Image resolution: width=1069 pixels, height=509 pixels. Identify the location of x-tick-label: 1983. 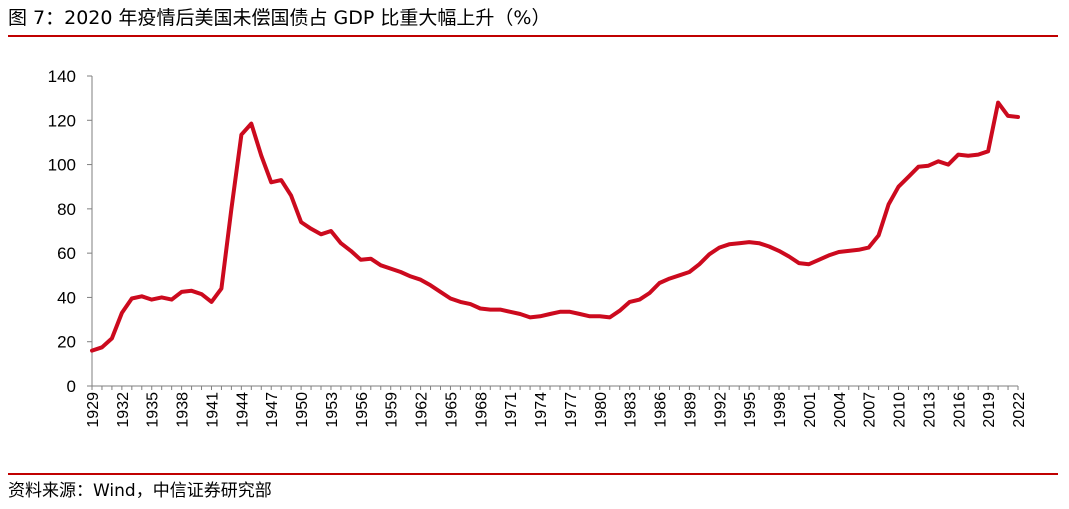
(631, 410).